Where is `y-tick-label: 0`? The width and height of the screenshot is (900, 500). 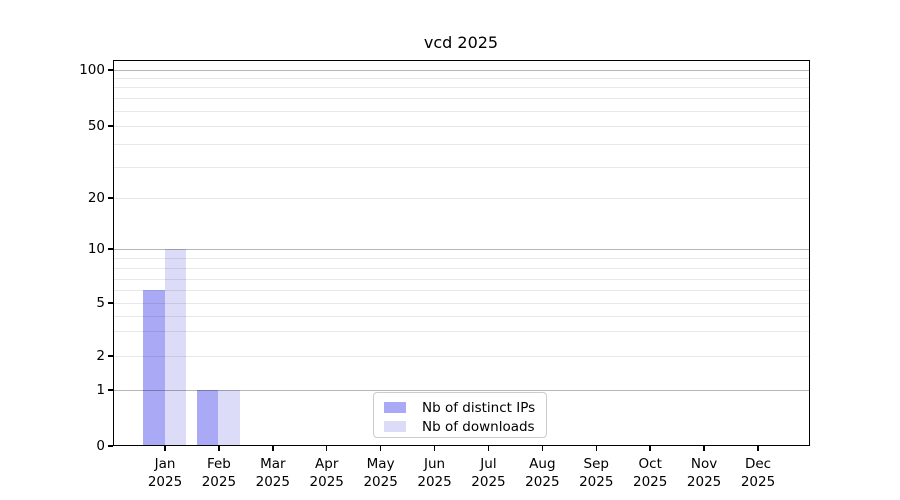
y-tick-label: 0 is located at coordinates (100, 446).